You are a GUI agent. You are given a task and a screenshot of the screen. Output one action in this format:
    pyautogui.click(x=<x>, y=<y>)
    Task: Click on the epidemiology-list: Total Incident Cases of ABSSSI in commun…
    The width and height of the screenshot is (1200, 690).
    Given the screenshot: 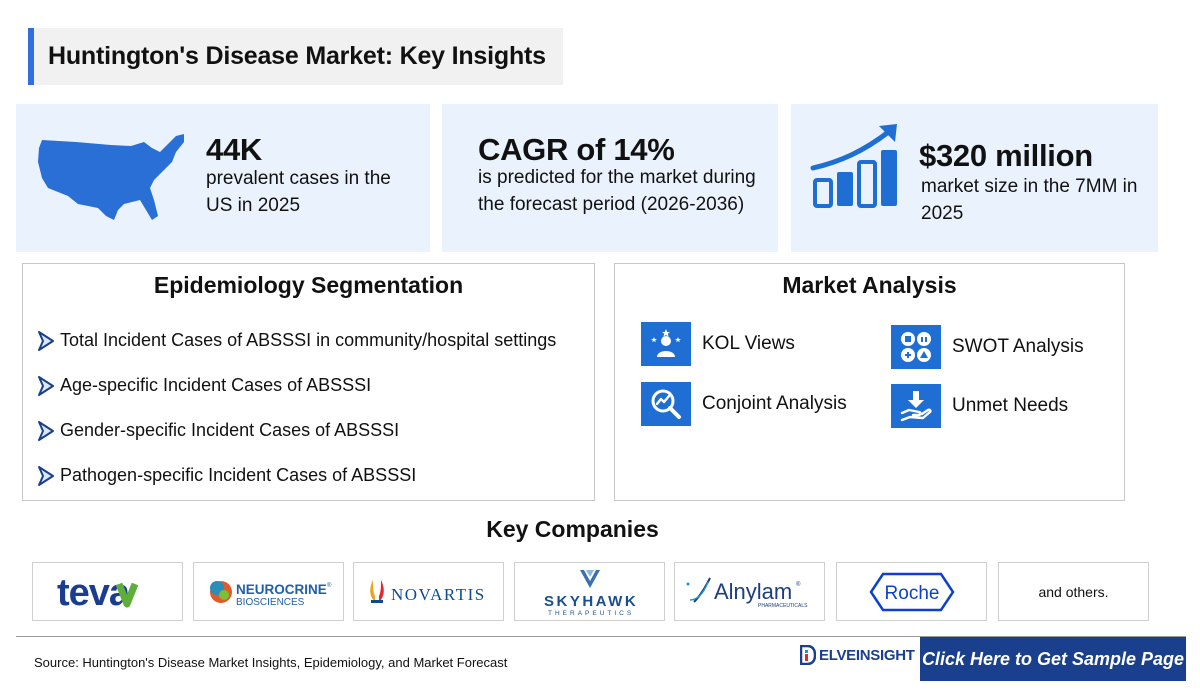 What is the action you would take?
    pyautogui.click(x=295, y=408)
    